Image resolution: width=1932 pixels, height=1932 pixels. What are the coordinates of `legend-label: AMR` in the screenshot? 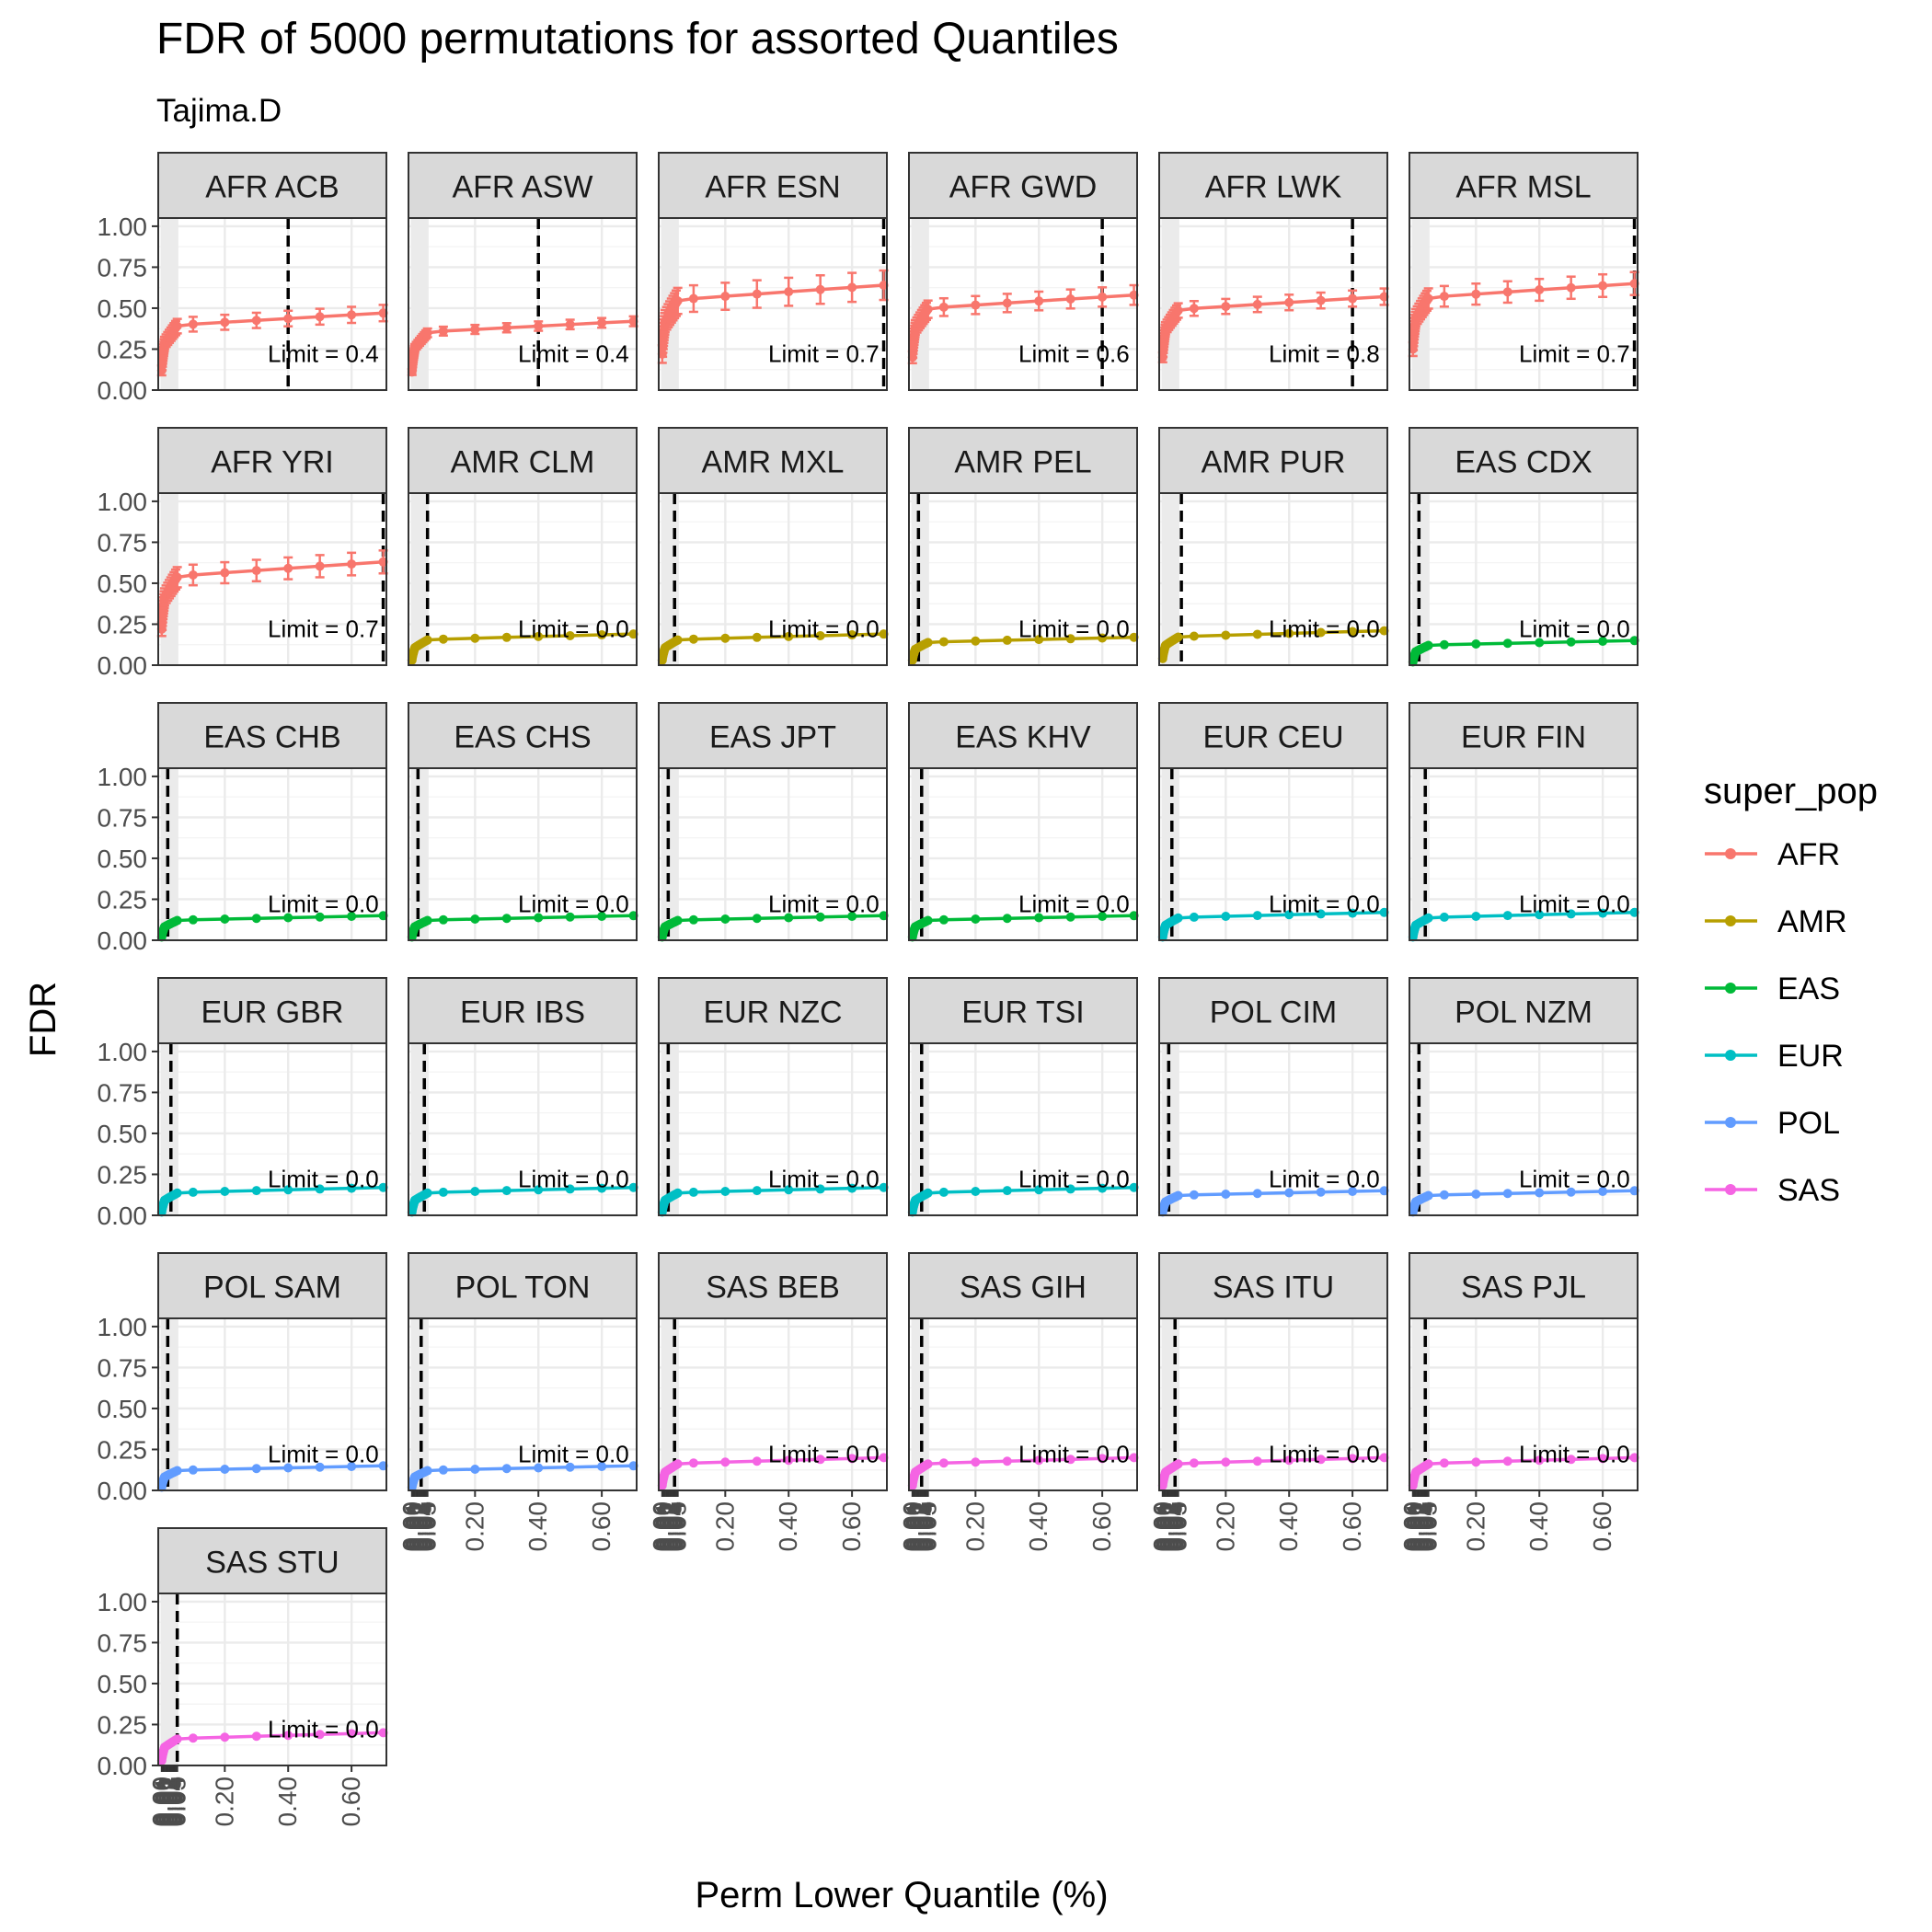 It's located at (1812, 921).